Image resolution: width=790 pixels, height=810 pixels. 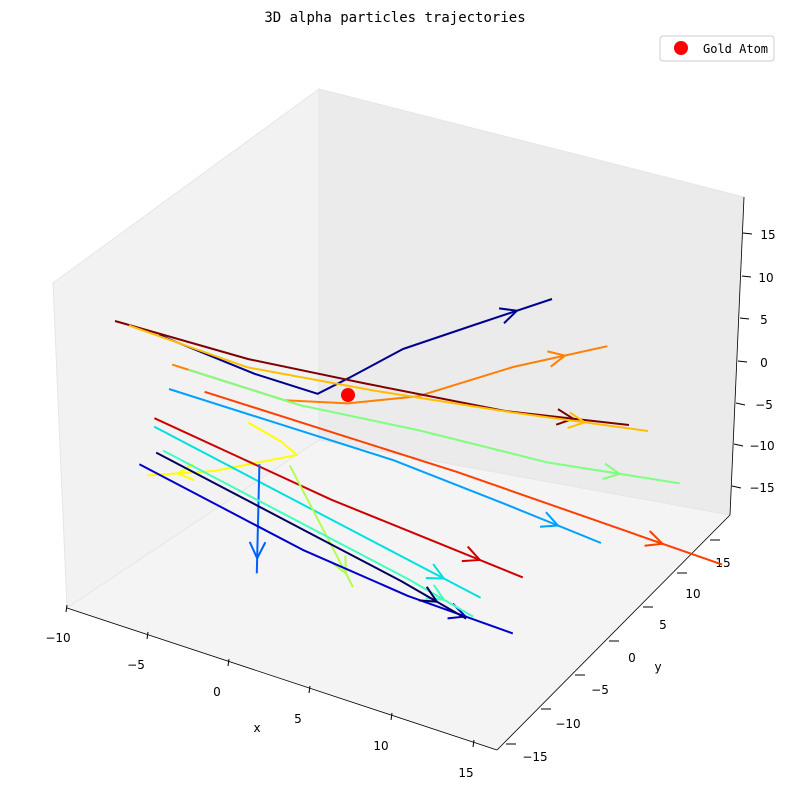 What do you see at coordinates (256, 728) in the screenshot?
I see `x-axis-label: x` at bounding box center [256, 728].